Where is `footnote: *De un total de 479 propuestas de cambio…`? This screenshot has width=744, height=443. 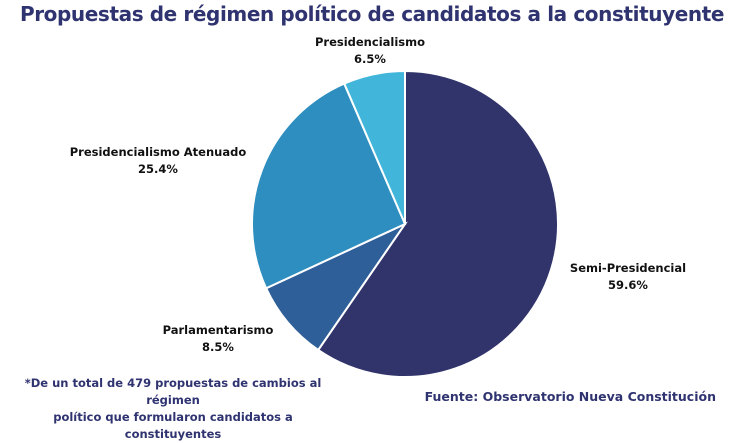 footnote: *De un total de 479 propuestas de cambio… is located at coordinates (173, 409).